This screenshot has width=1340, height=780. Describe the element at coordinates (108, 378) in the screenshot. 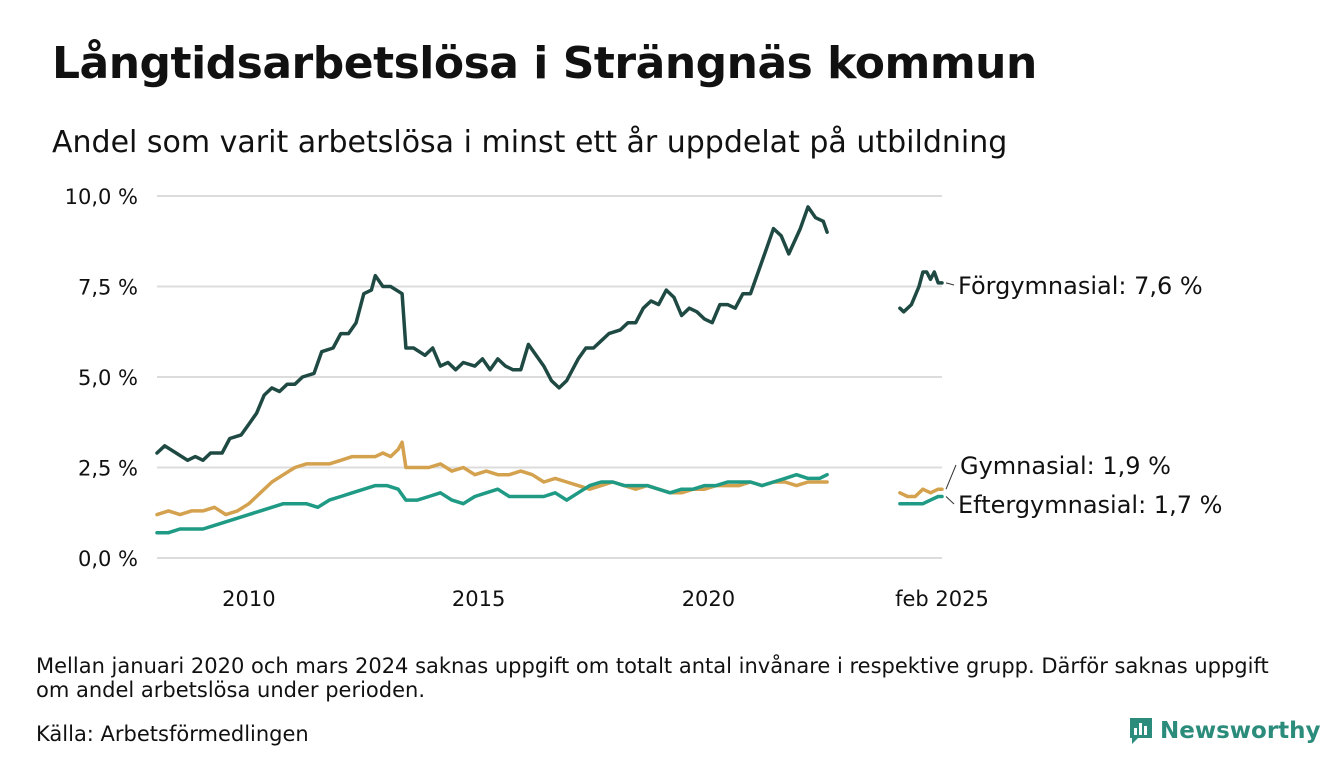

I see `y-tick-label: 5,0 %` at that location.